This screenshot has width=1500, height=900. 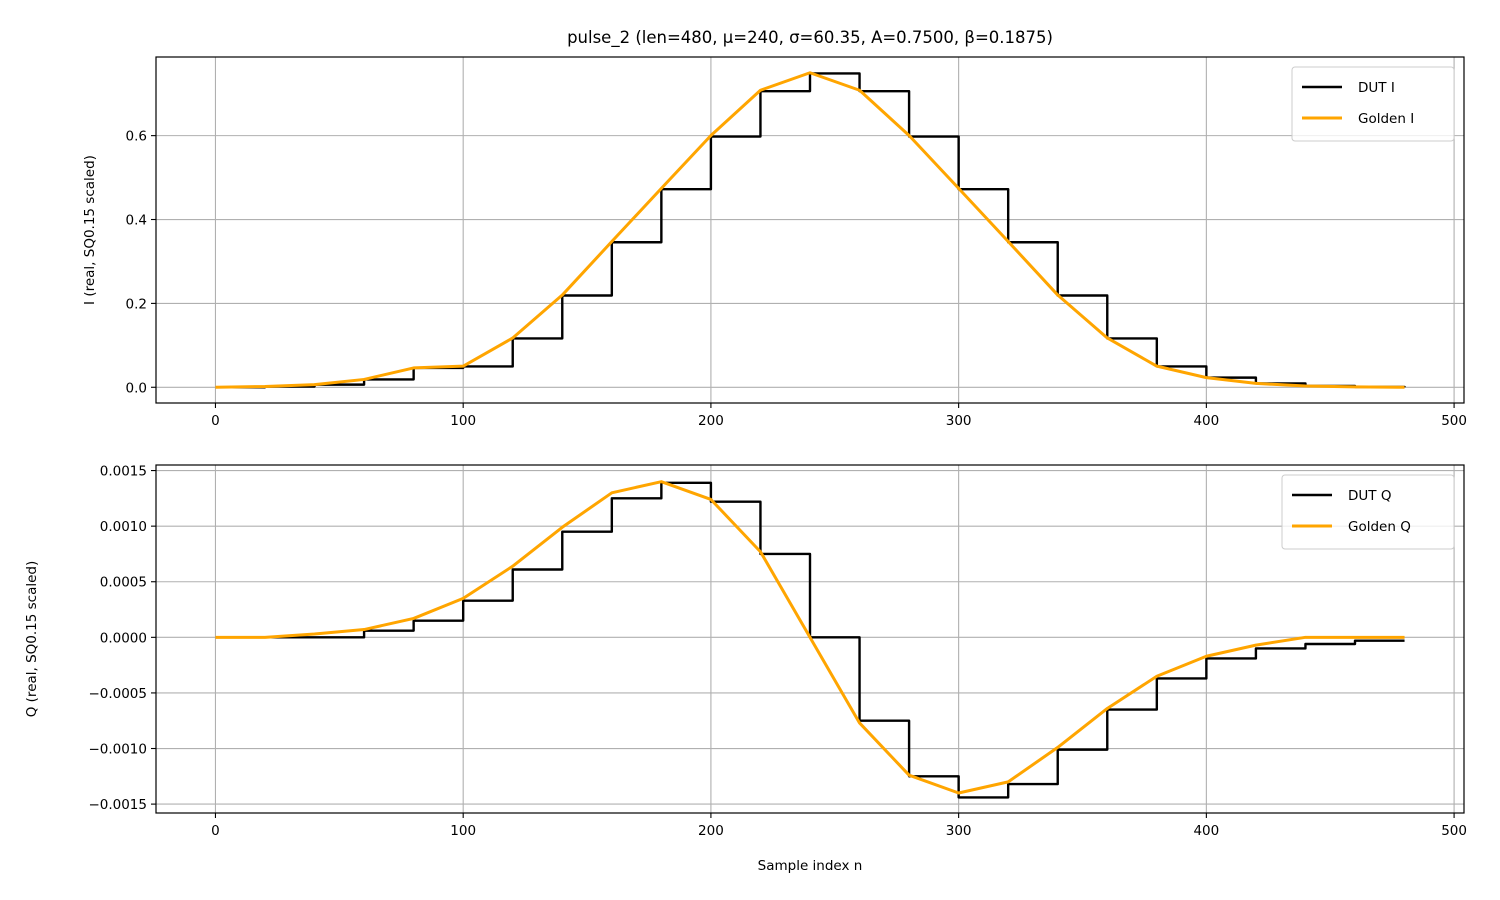 I want to click on y-tick-label: 0.2, so click(x=136, y=304).